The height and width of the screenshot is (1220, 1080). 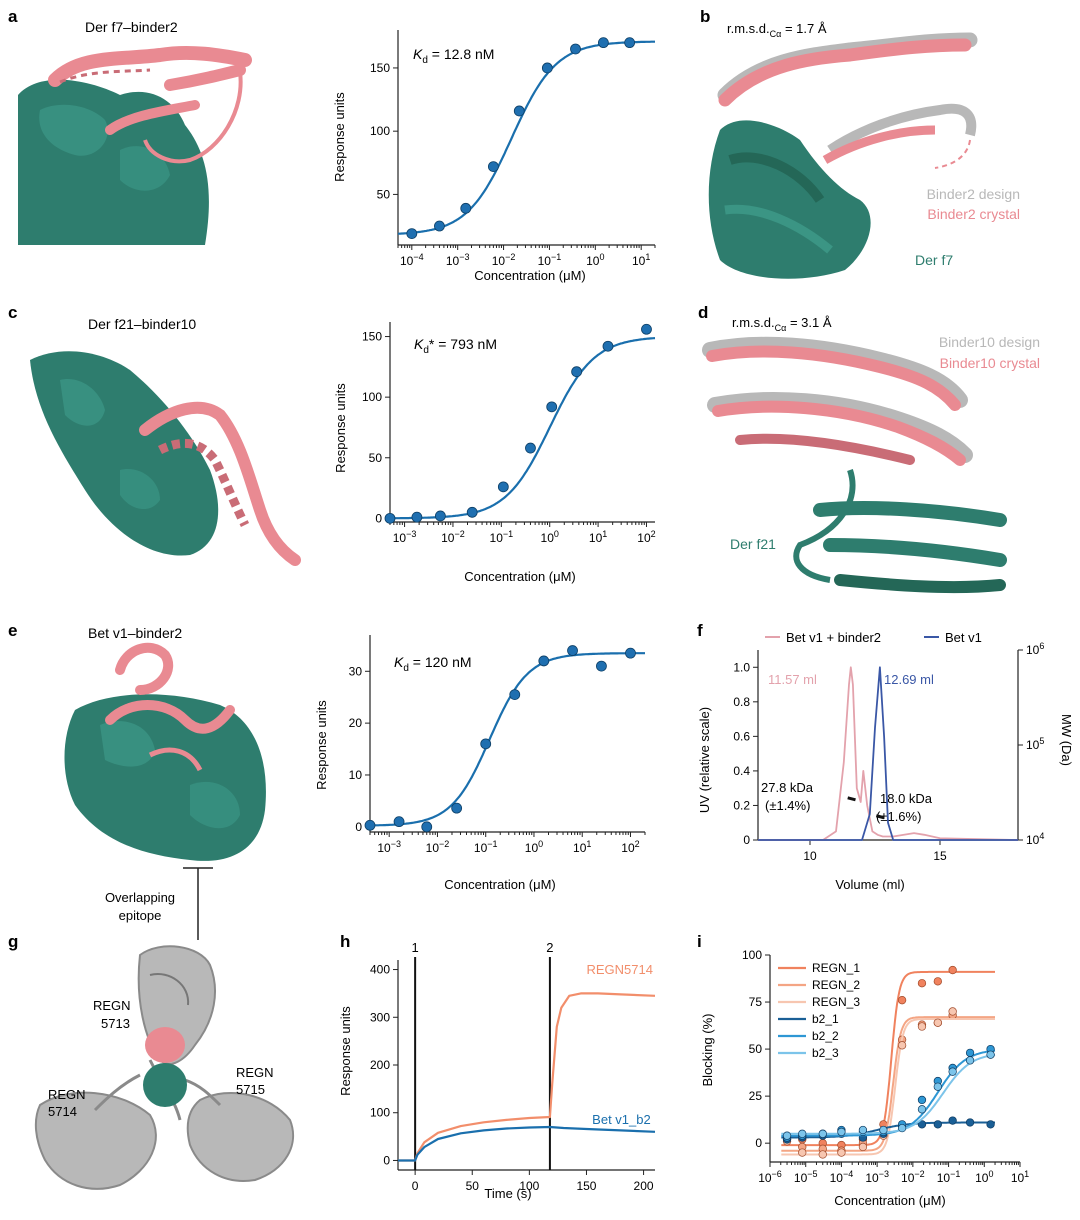 What do you see at coordinates (909, 679) in the screenshot?
I see `peak-betv1-label: 12.69 ml` at bounding box center [909, 679].